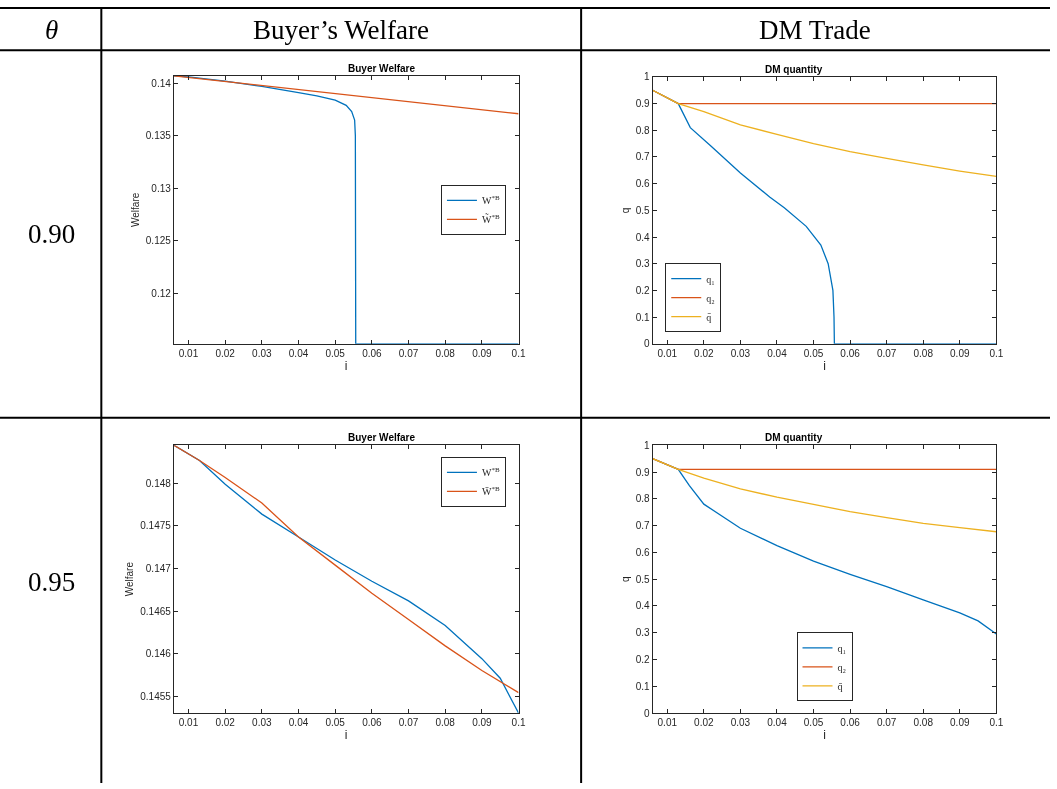 The width and height of the screenshot is (1057, 789). What do you see at coordinates (161, 293) in the screenshot?
I see `y-tick-label: 0.12` at bounding box center [161, 293].